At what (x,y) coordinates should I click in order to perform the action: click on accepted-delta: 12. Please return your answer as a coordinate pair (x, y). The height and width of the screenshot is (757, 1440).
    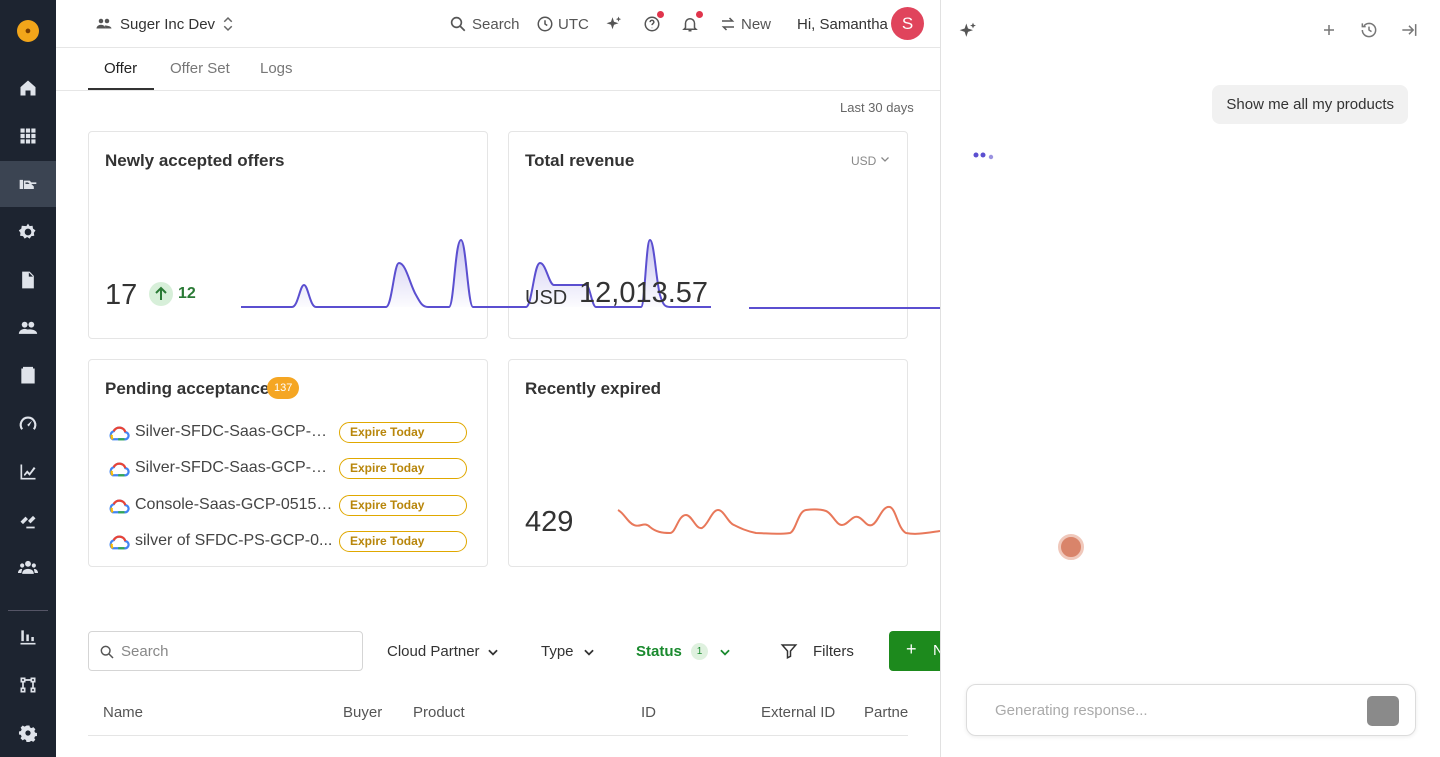
    Looking at the image, I should click on (187, 293).